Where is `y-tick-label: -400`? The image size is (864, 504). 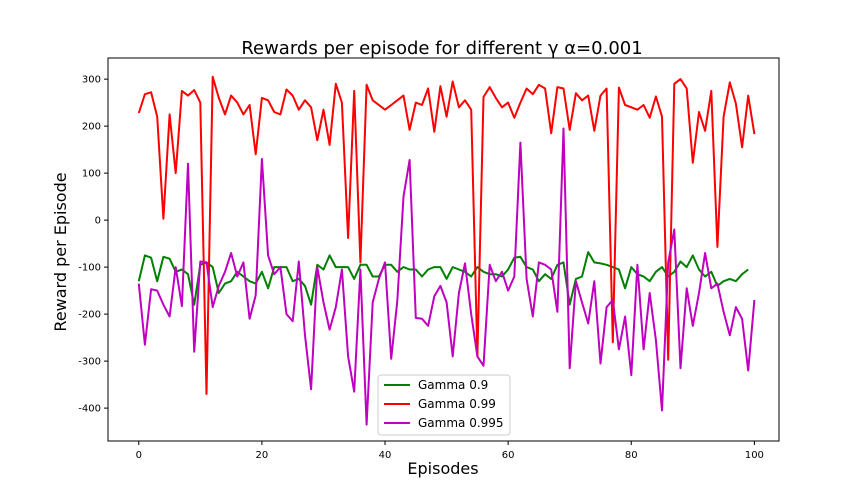
y-tick-label: -400 is located at coordinates (89, 409).